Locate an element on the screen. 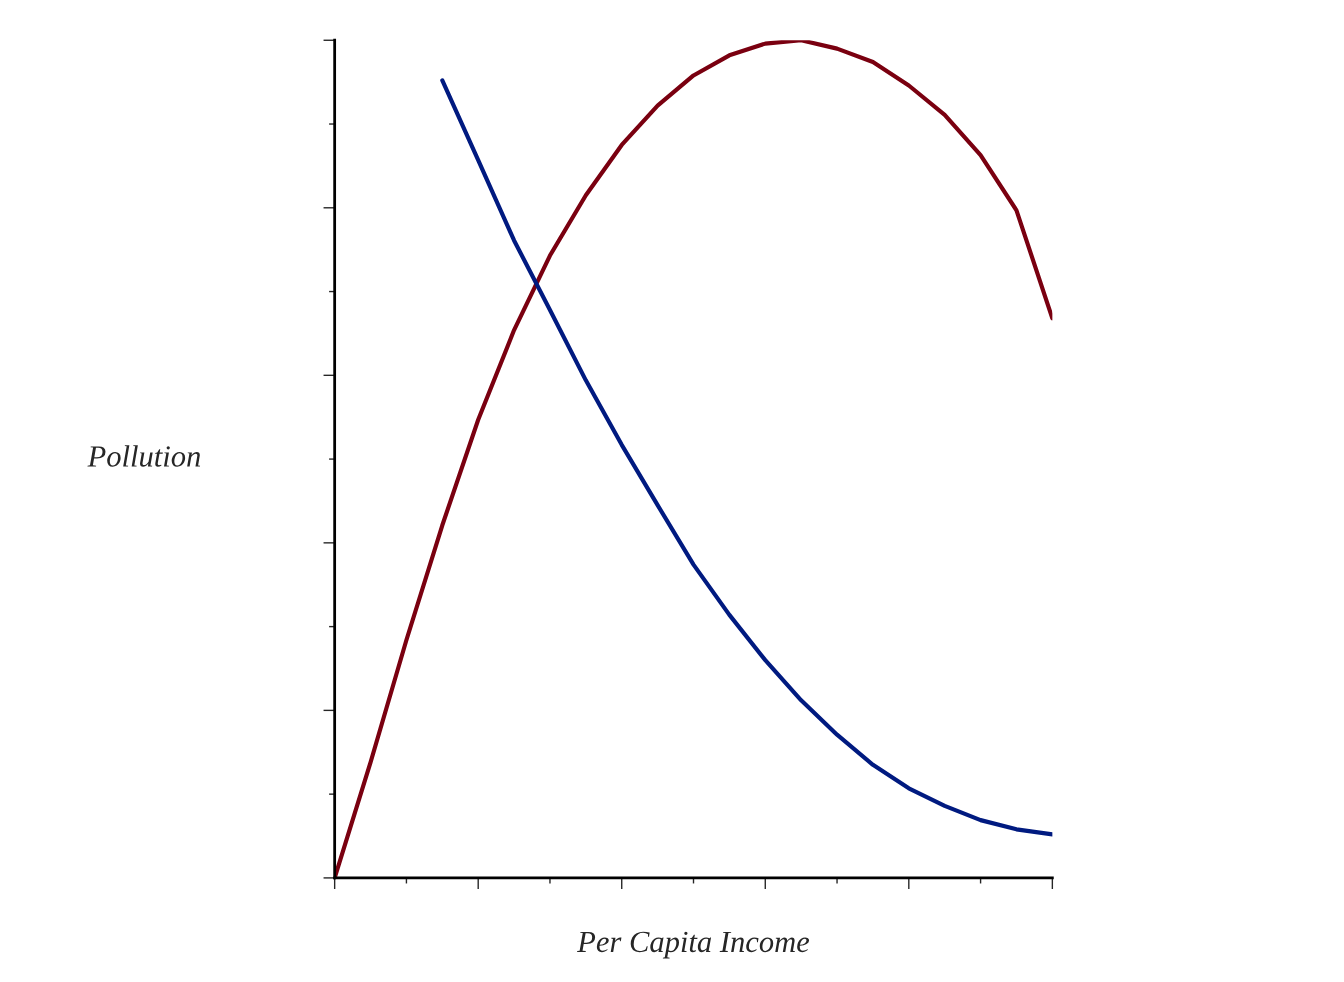 The width and height of the screenshot is (1344, 982). x-axis-title: Per Capita Income is located at coordinates (693, 945).